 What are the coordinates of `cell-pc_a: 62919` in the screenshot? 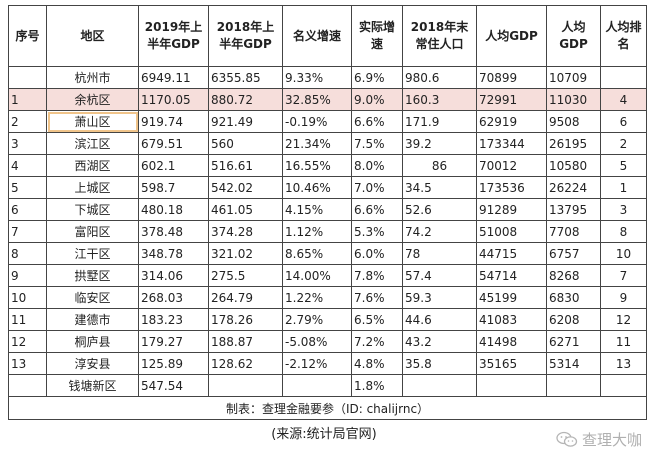 It's located at (511, 121).